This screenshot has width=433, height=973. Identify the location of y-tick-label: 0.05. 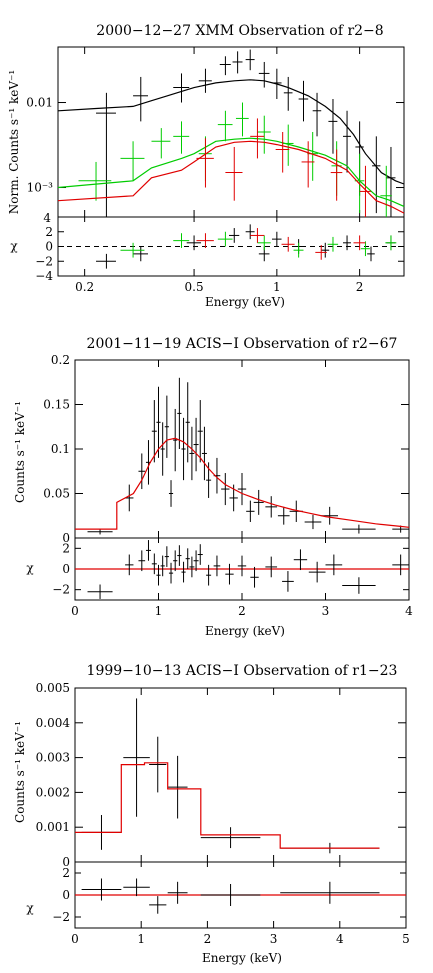
(56, 494).